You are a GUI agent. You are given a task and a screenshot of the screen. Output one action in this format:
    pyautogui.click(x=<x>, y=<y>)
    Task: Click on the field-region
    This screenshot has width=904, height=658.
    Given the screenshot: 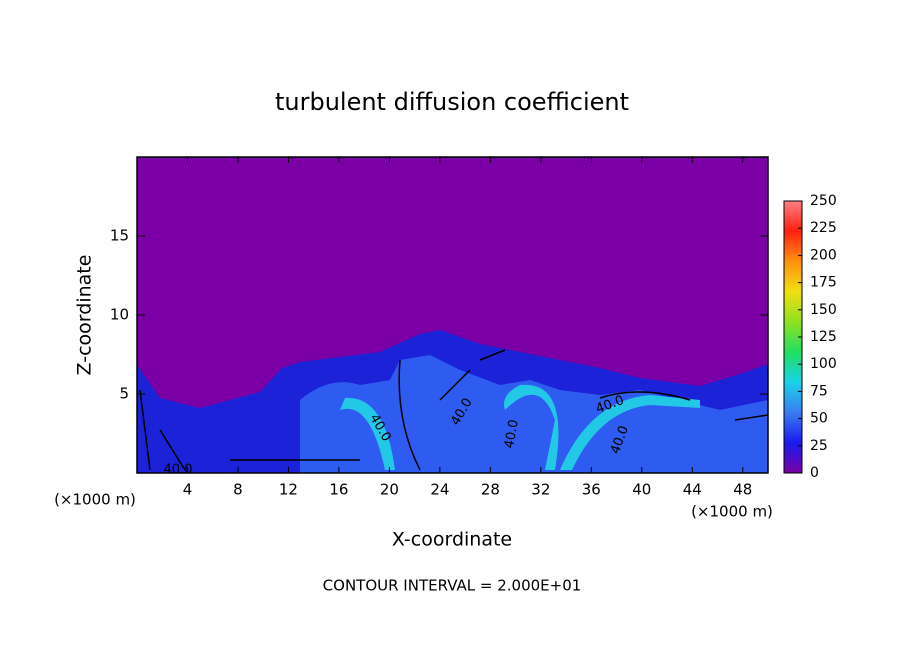 What is the action you would take?
    pyautogui.click(x=534, y=414)
    